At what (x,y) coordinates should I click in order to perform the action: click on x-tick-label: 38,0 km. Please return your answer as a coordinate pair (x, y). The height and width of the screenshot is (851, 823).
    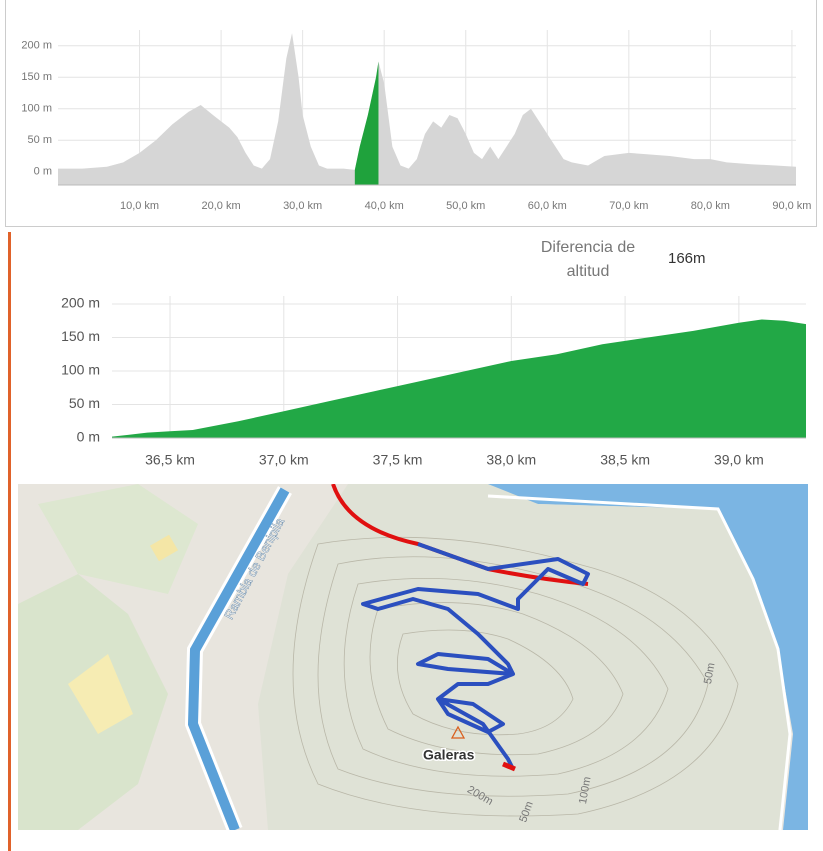
    Looking at the image, I should click on (511, 460).